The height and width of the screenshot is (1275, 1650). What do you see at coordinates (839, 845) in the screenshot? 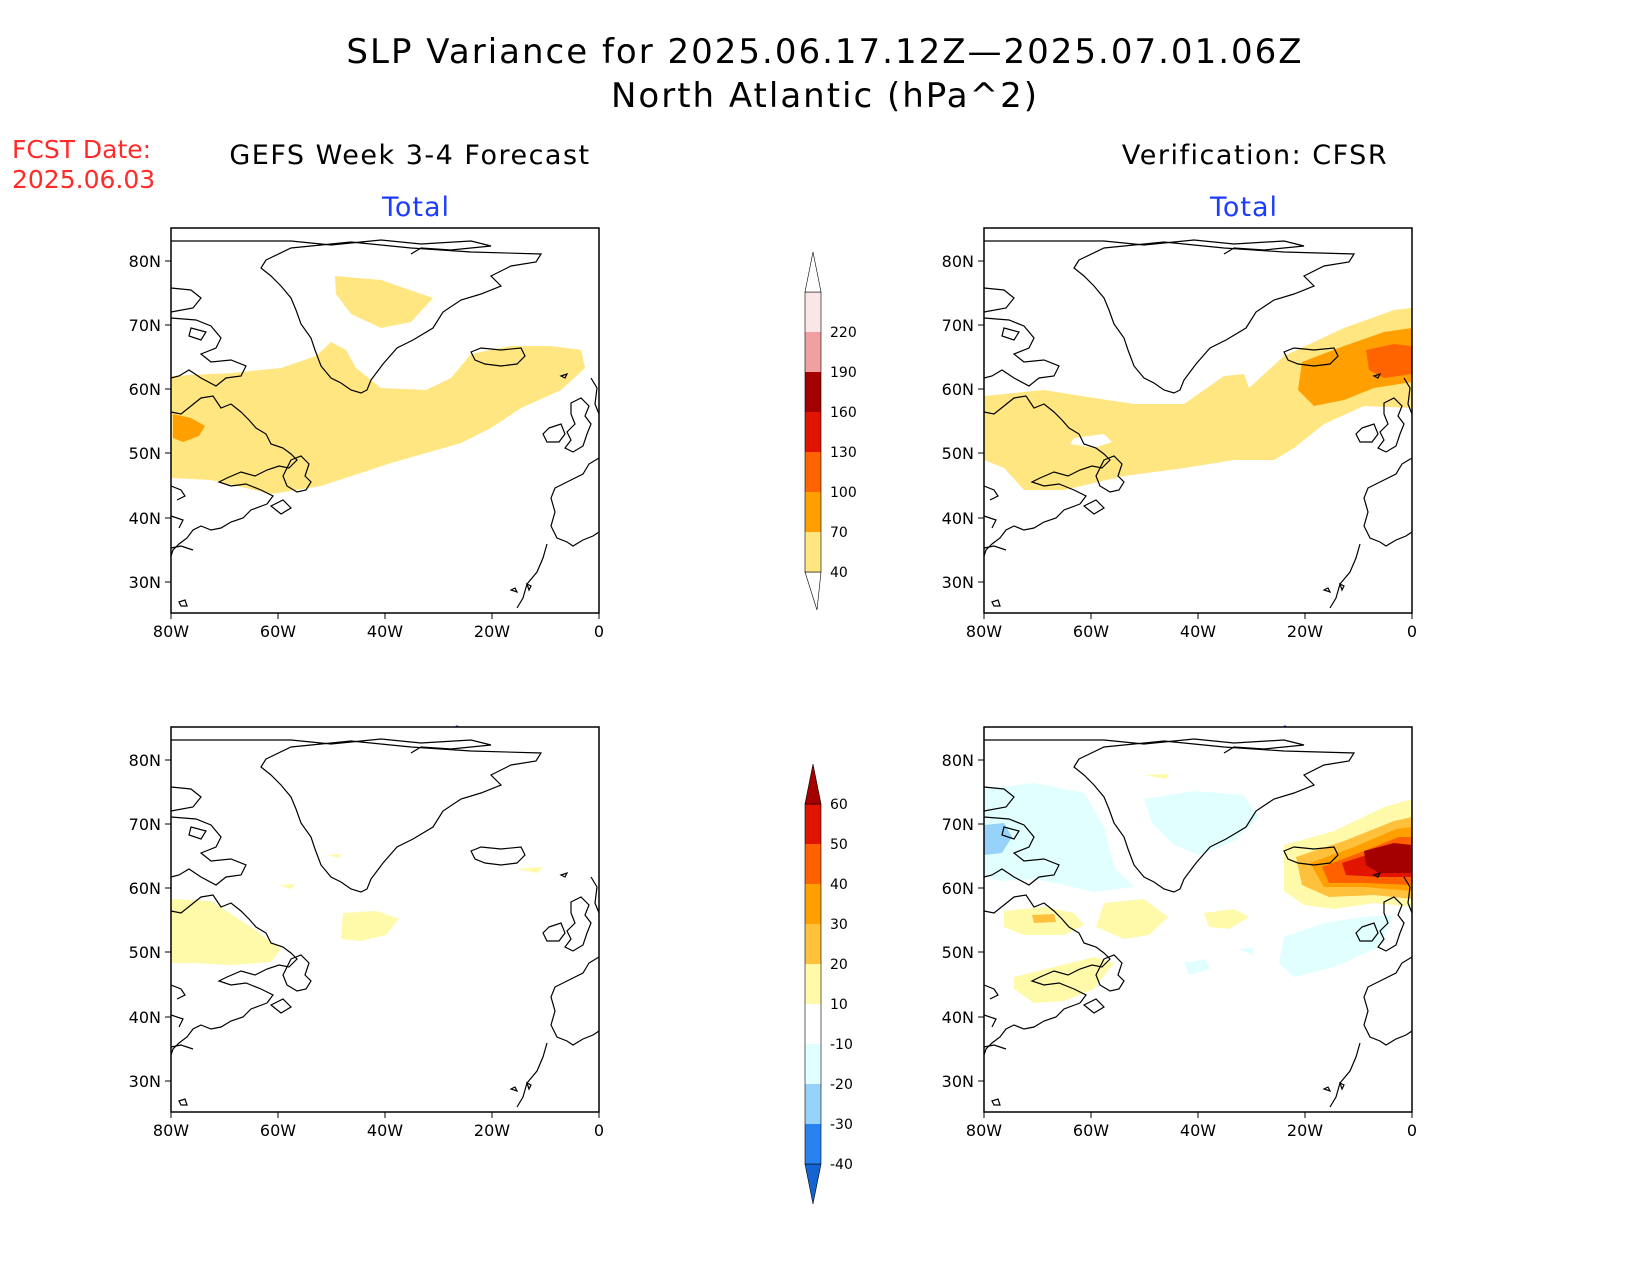
I see `colorbar-label: 50` at bounding box center [839, 845].